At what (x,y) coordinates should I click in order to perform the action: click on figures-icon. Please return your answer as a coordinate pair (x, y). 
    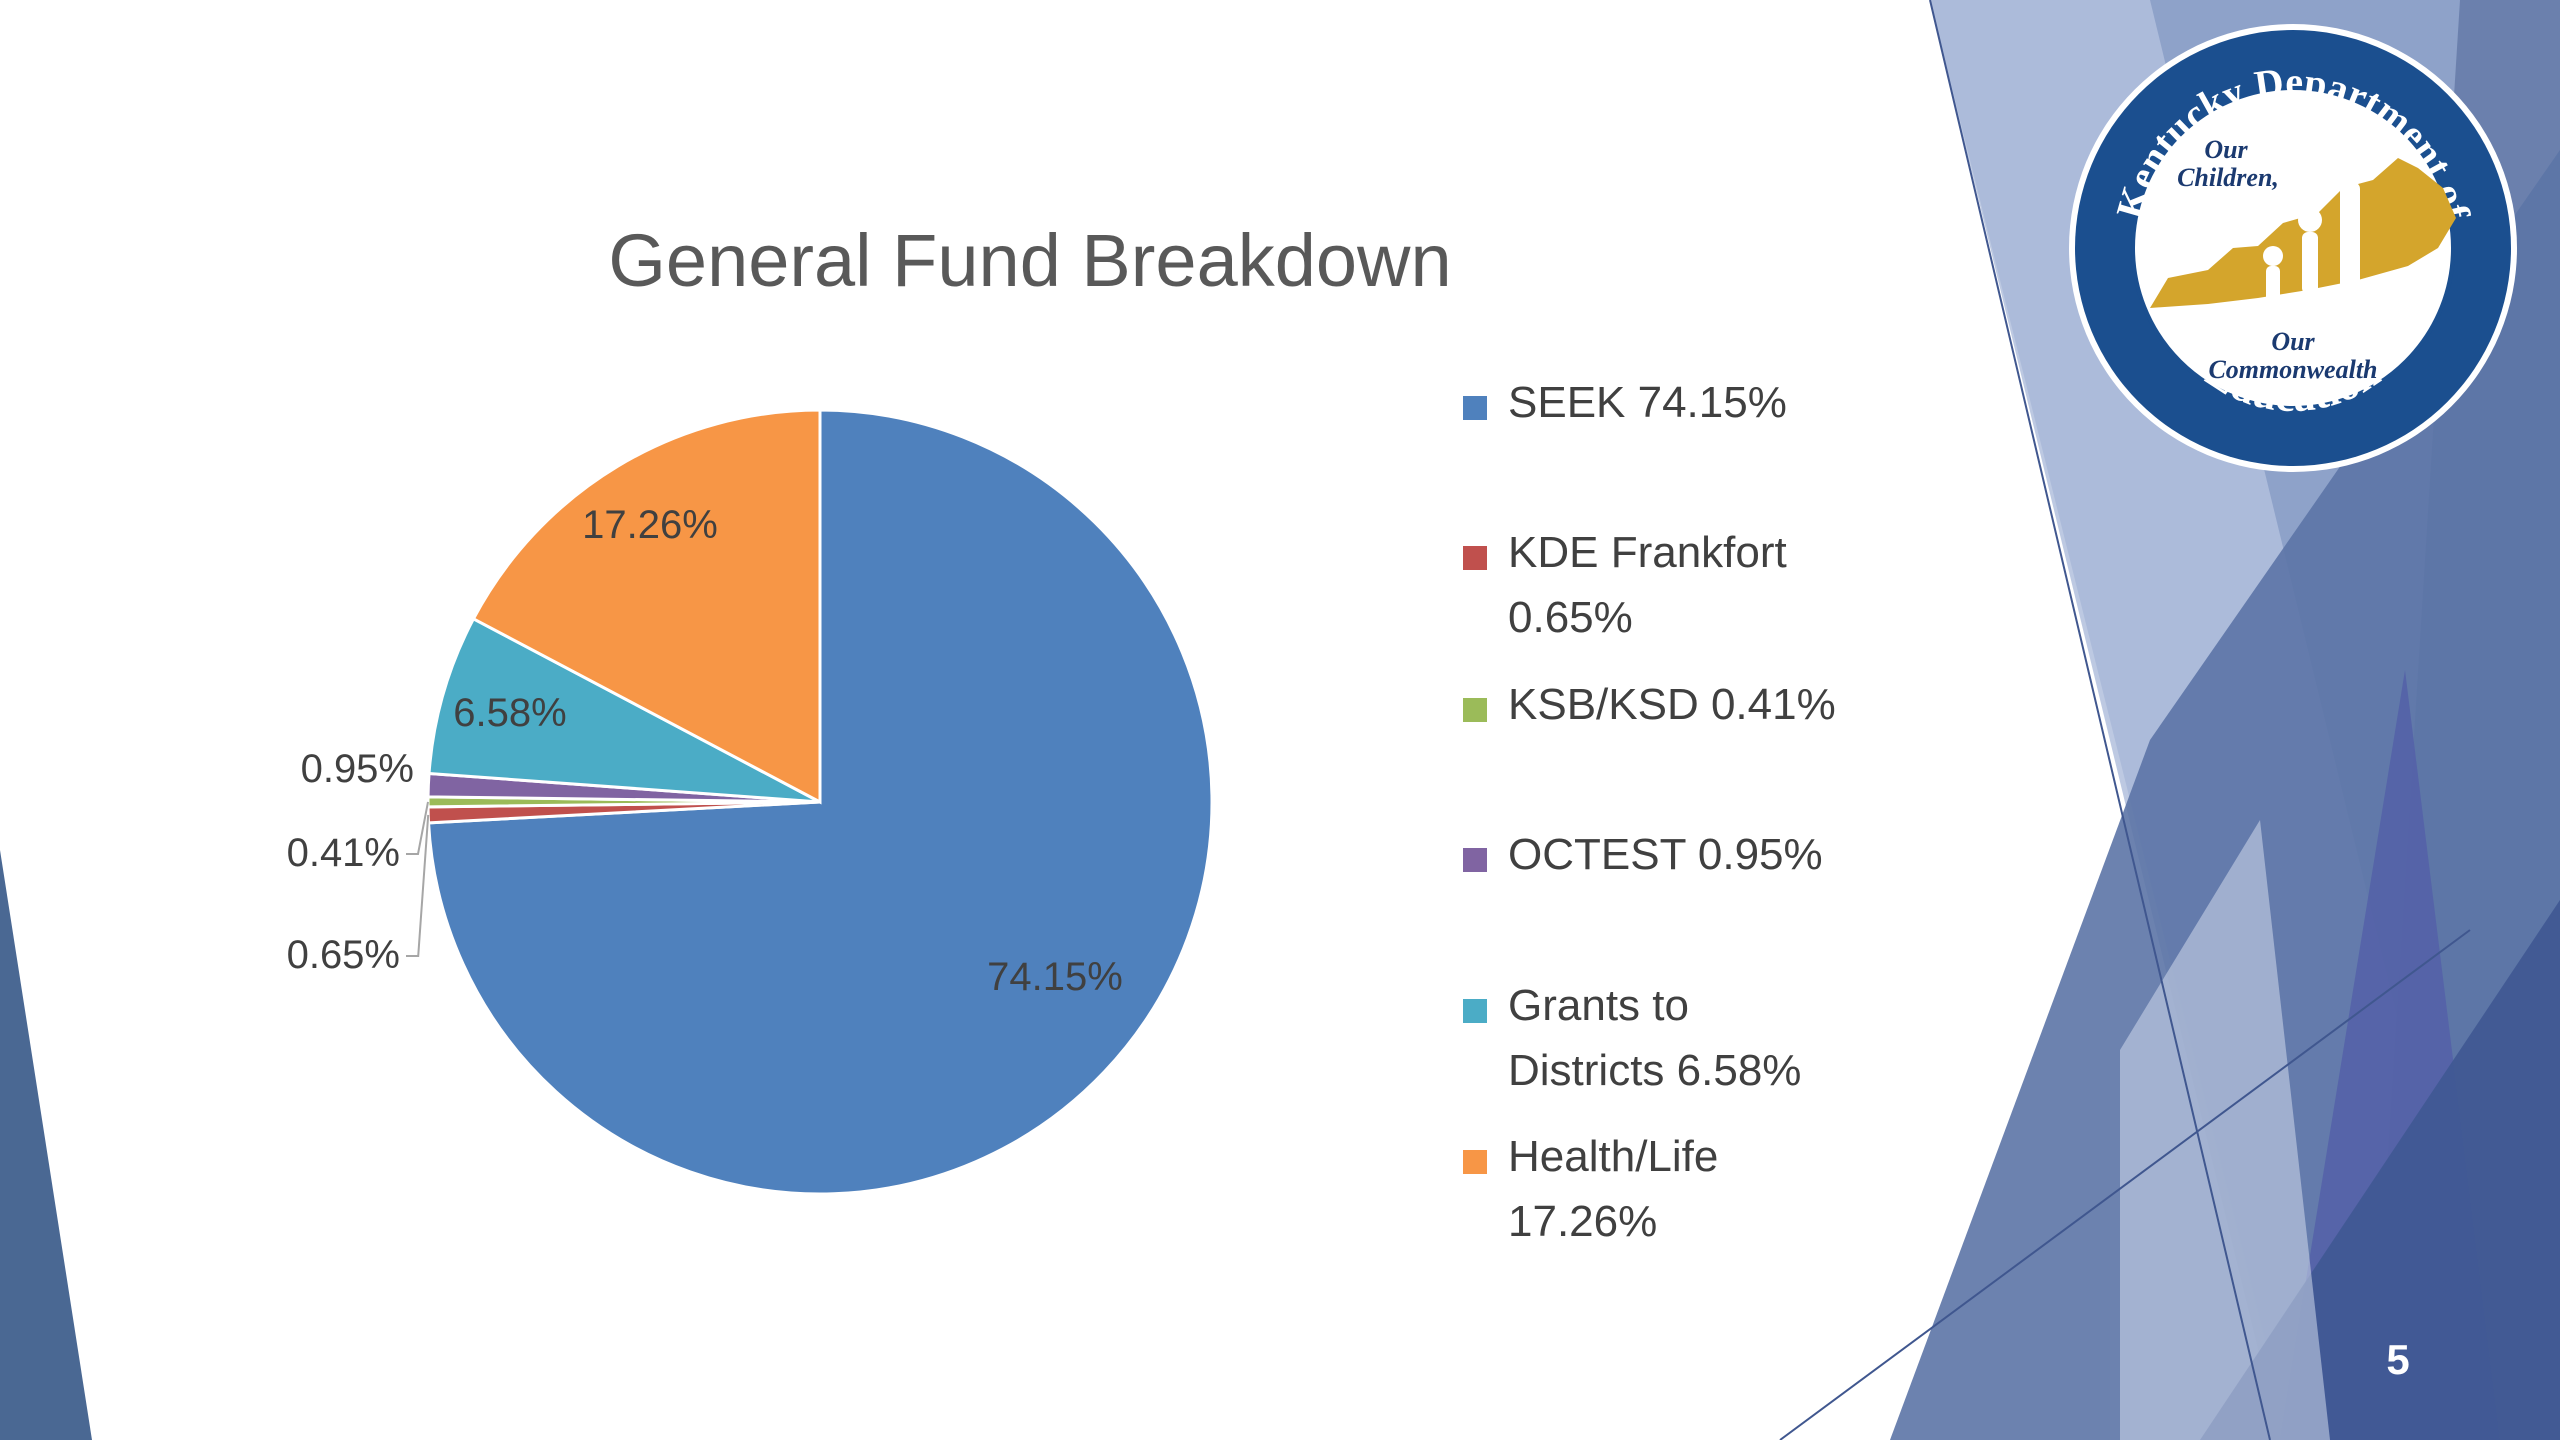
    Looking at the image, I should click on (2313, 227).